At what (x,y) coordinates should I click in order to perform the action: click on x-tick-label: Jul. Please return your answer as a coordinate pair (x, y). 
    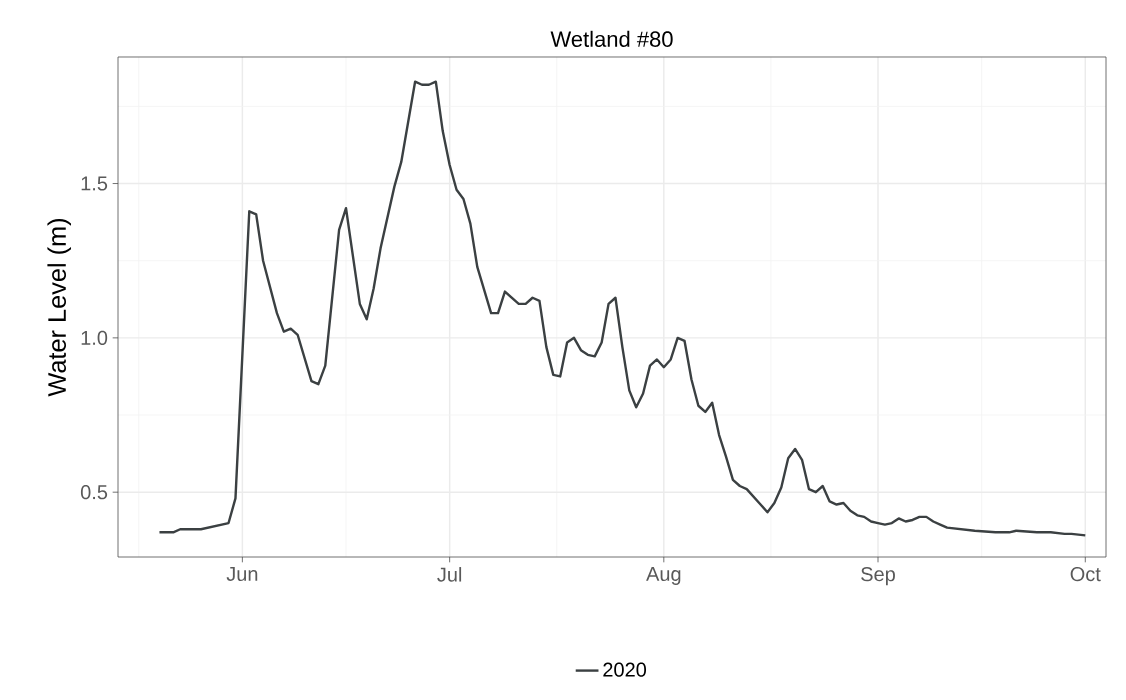
    Looking at the image, I should click on (449, 574).